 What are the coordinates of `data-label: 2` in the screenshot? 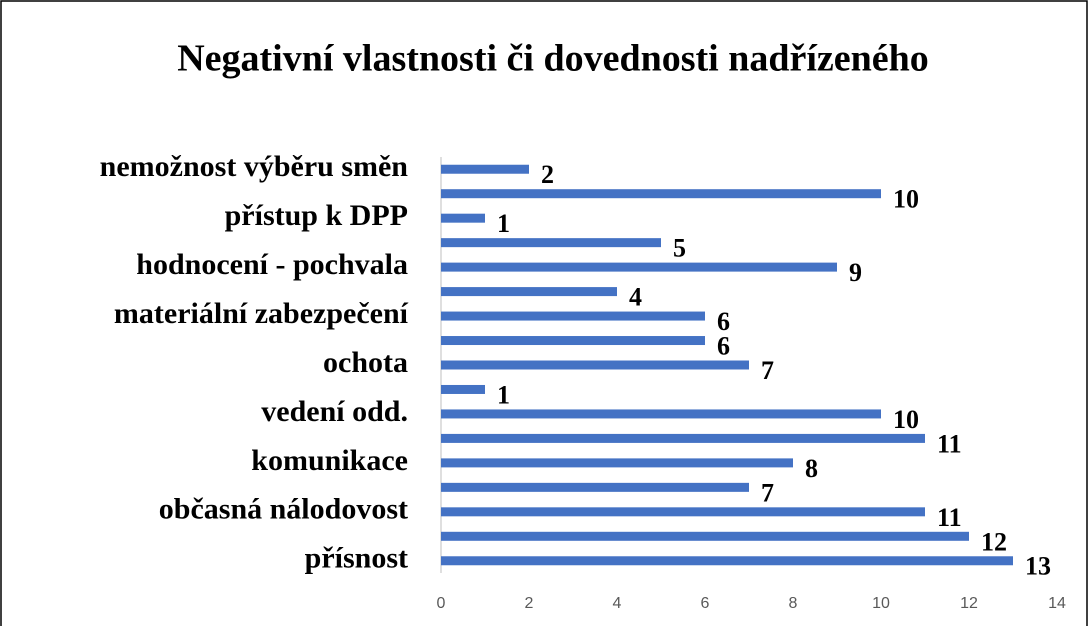 It's located at (547, 174).